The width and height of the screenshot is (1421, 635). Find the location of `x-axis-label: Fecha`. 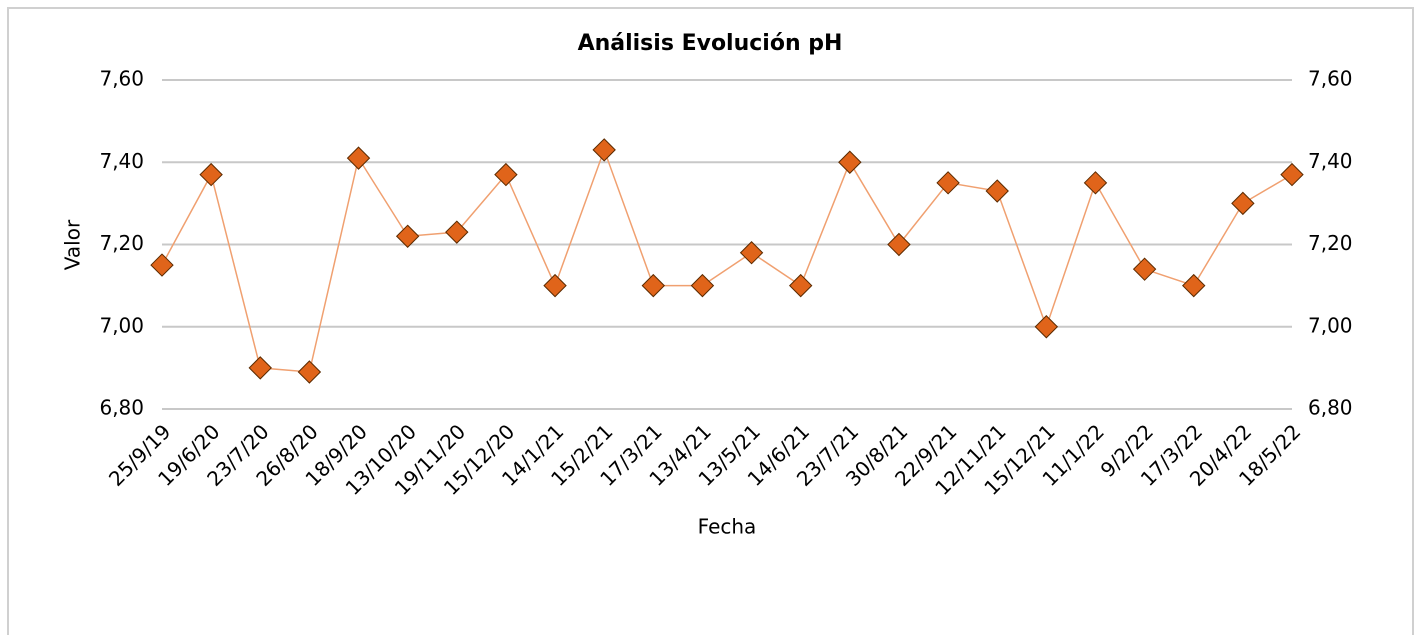

x-axis-label: Fecha is located at coordinates (727, 527).